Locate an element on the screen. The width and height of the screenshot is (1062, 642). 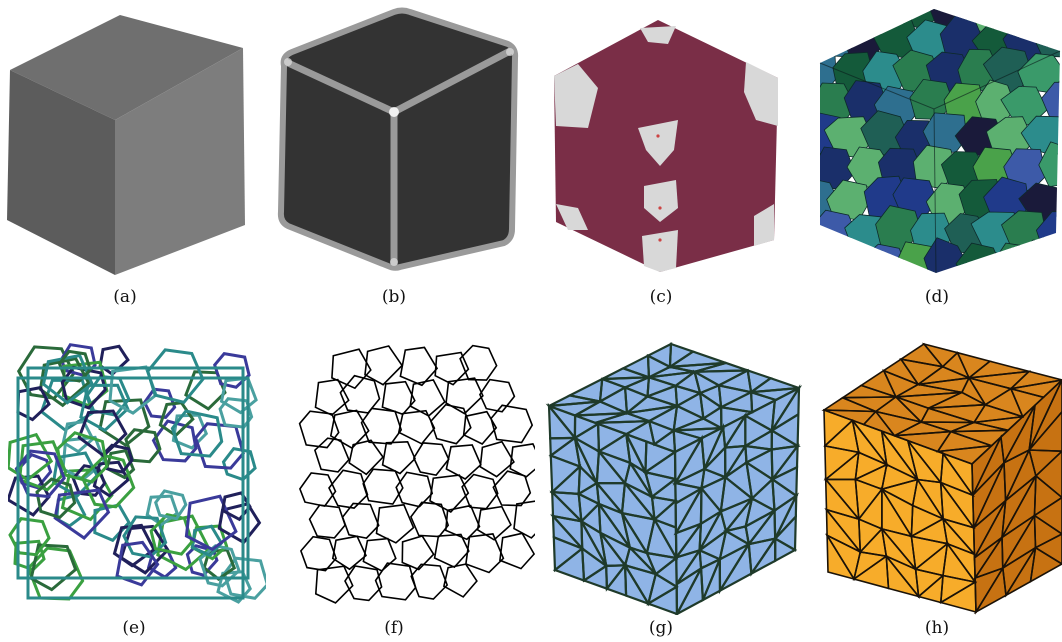
caption-c: (c) is located at coordinates (661, 297).